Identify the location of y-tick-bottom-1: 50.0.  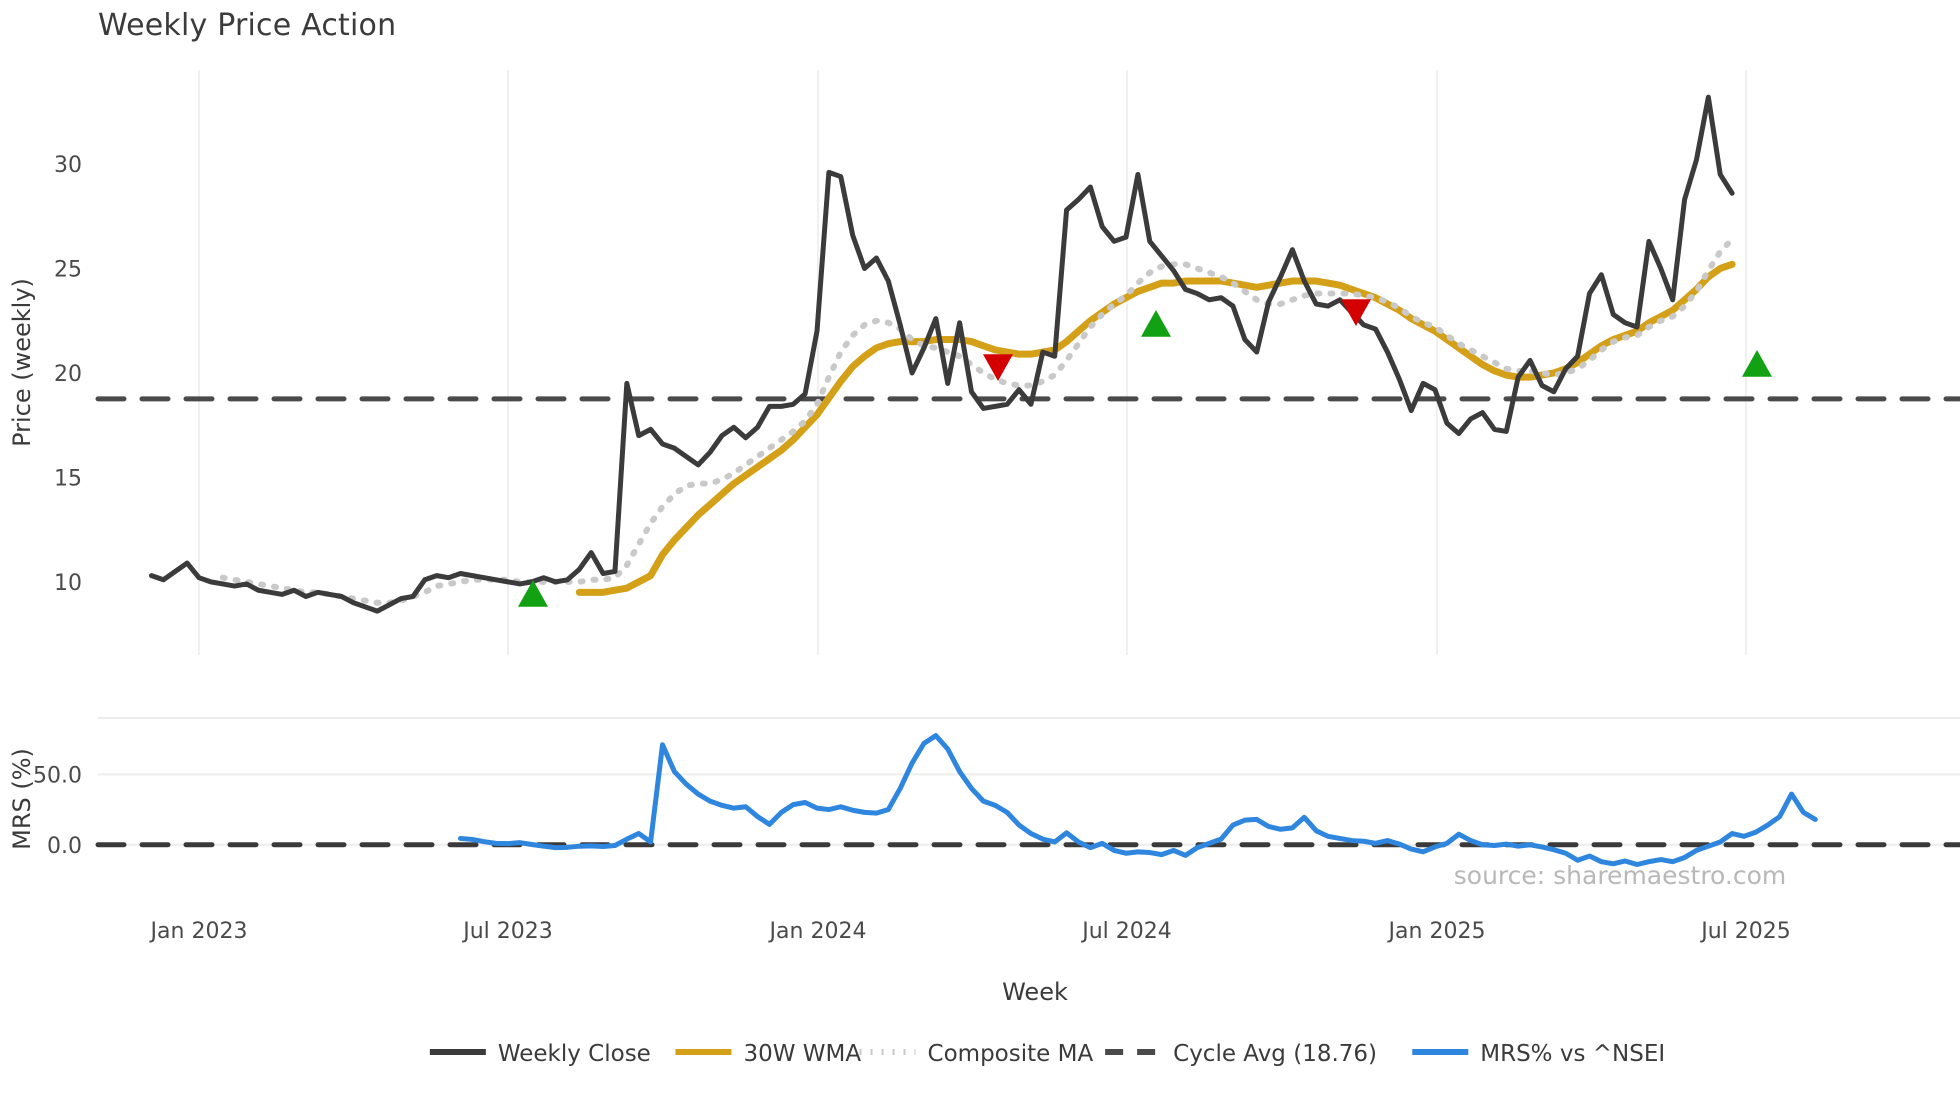
(57, 775).